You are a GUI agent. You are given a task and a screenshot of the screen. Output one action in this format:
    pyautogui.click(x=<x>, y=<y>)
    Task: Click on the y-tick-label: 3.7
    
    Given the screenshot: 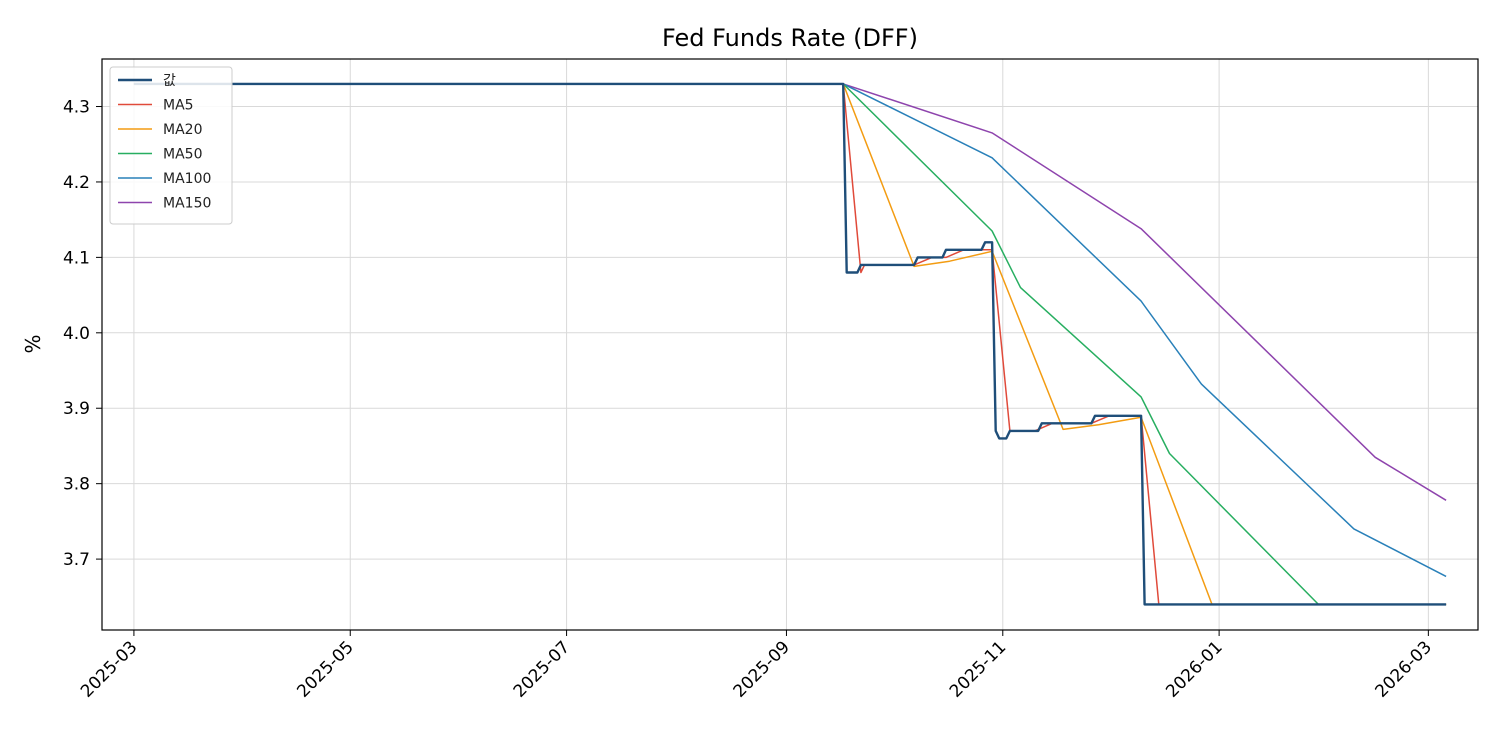 What is the action you would take?
    pyautogui.click(x=76, y=560)
    